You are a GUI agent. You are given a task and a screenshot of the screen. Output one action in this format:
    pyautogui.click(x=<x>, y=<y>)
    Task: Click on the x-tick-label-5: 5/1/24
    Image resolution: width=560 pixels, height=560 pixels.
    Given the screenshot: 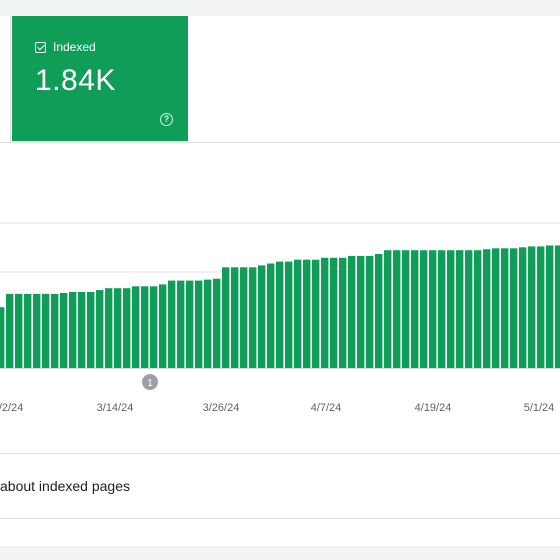 What is the action you would take?
    pyautogui.click(x=539, y=408)
    